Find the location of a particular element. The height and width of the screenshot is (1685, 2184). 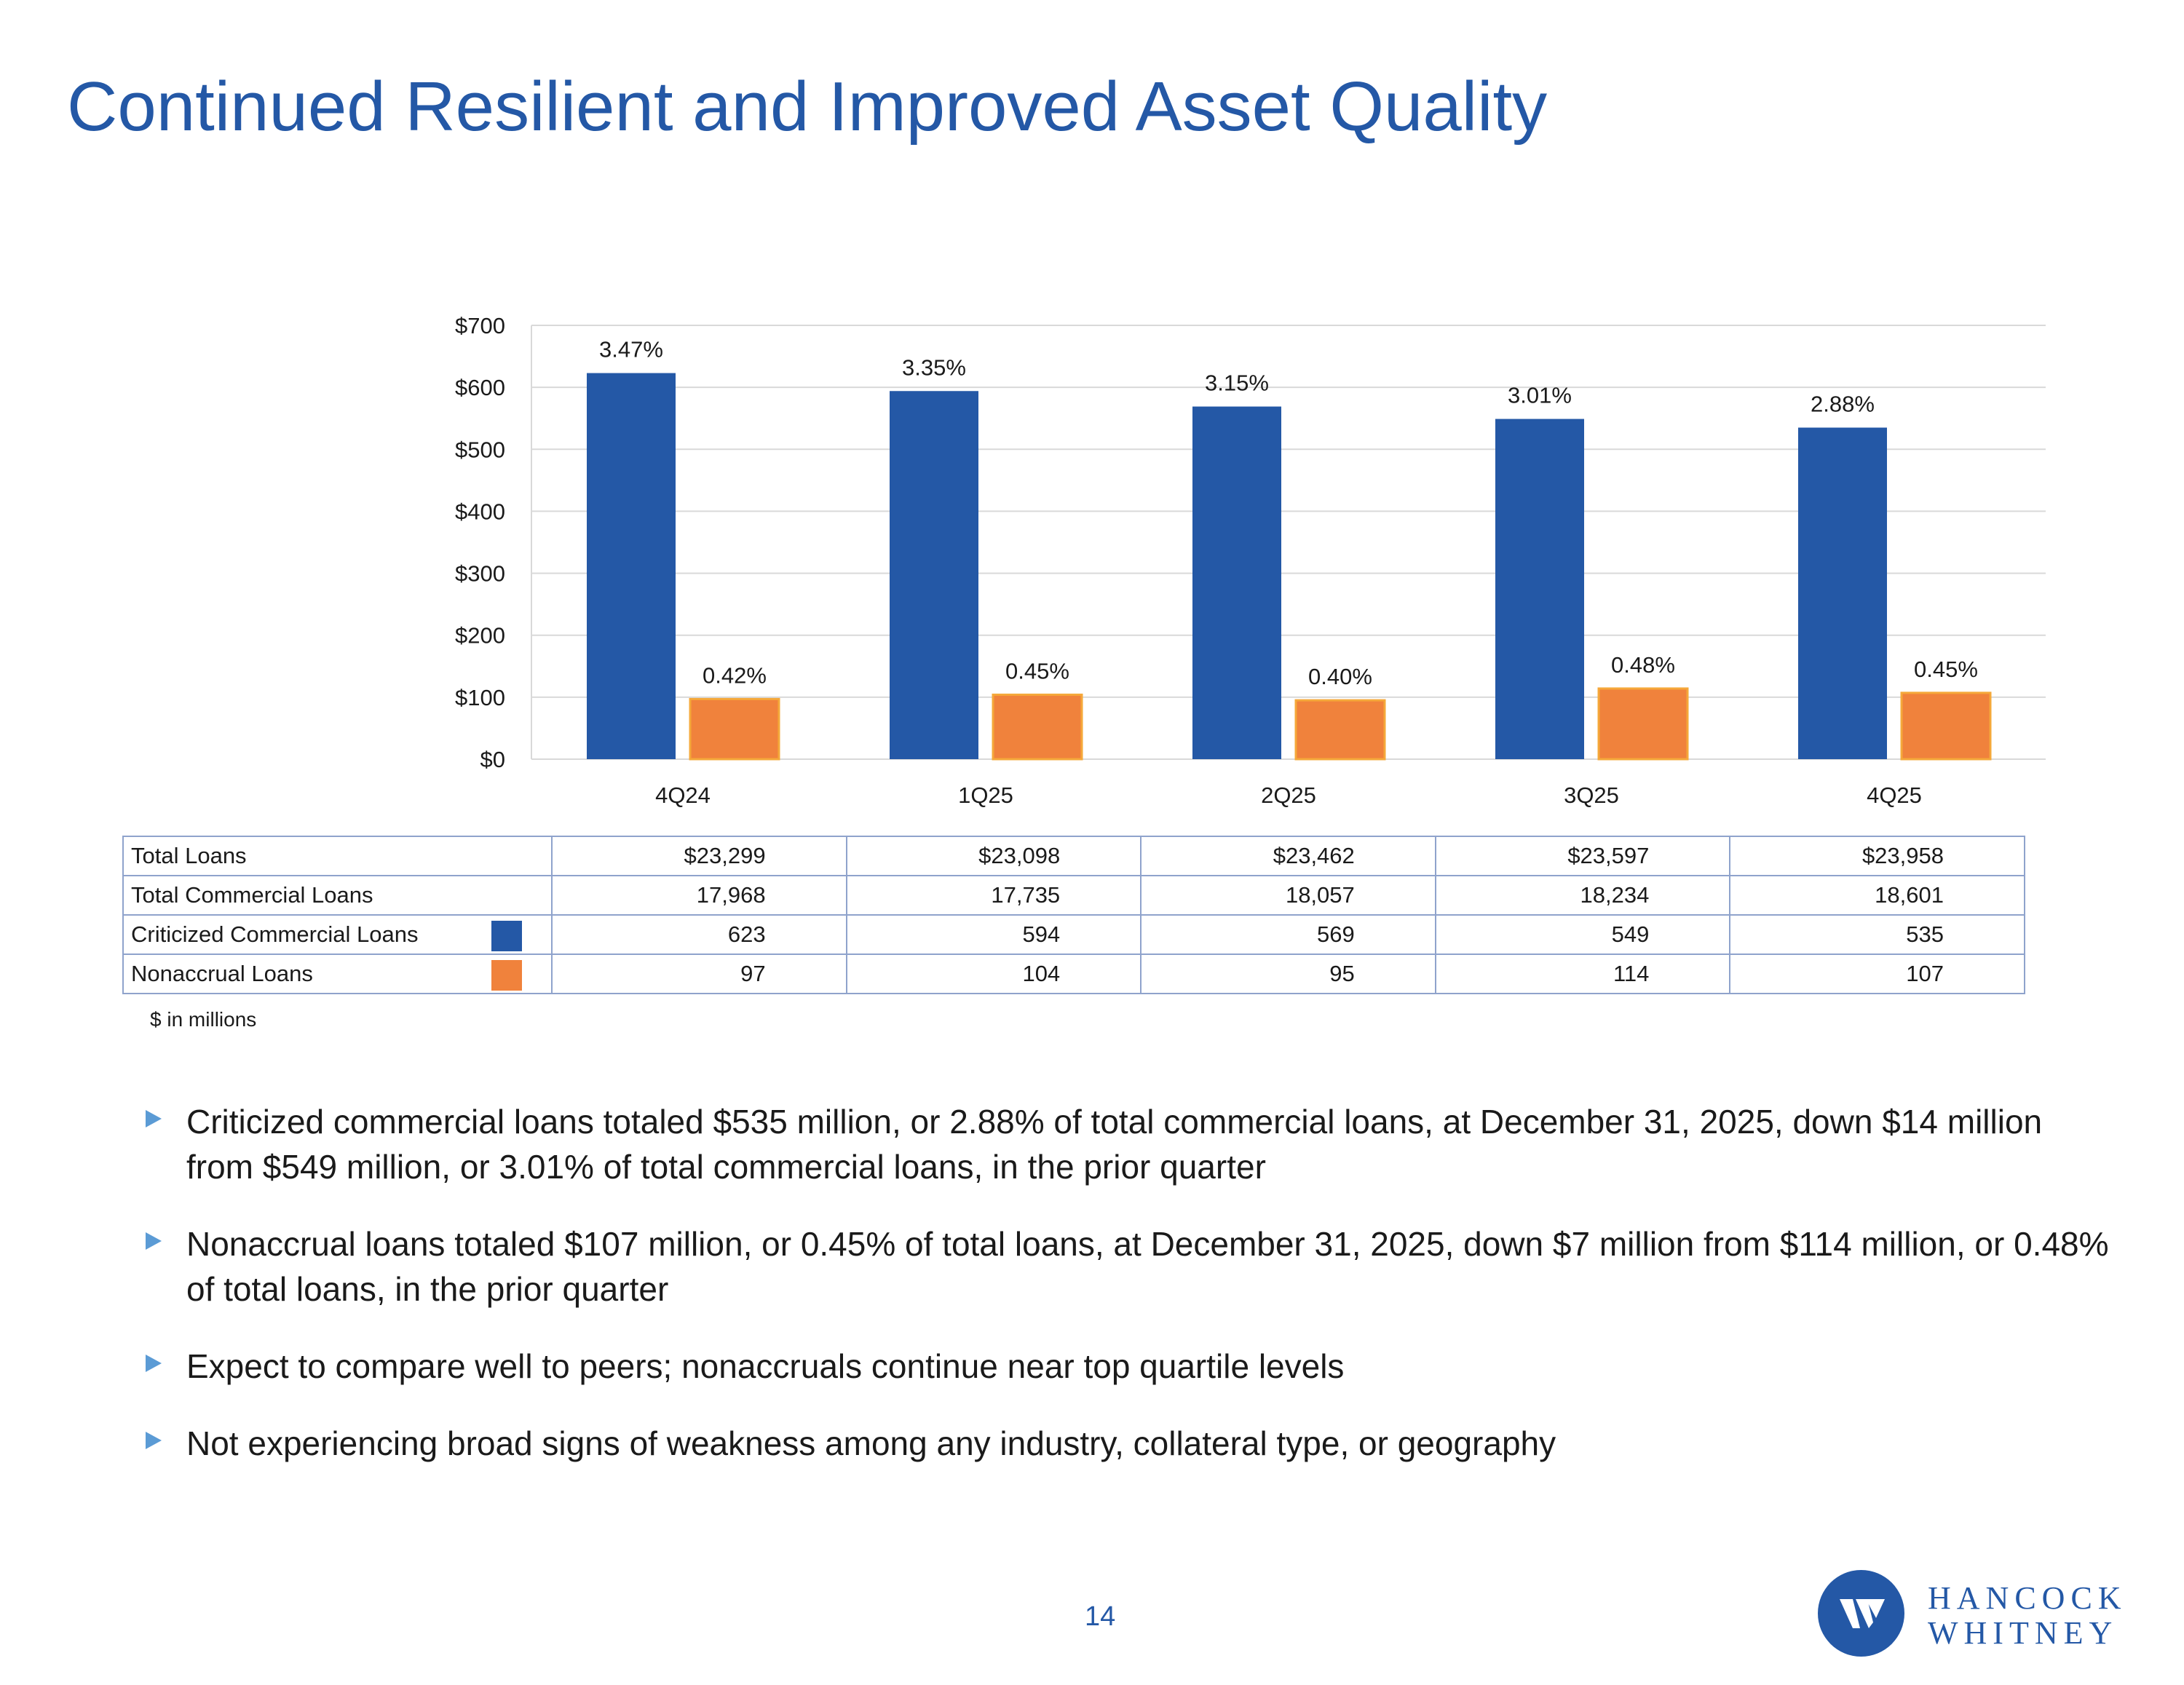

cell-3q25: $23,597 is located at coordinates (1582, 856).